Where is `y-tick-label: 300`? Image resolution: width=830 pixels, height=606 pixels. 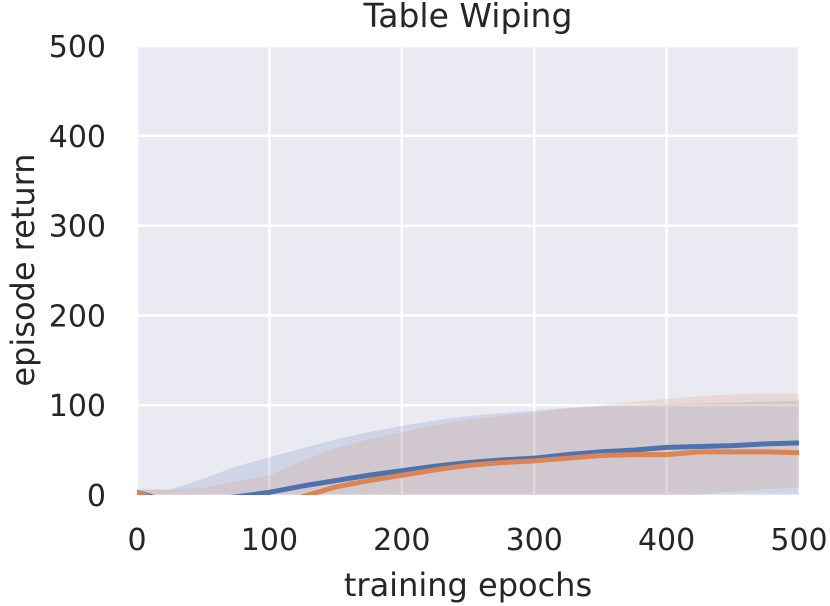
y-tick-label: 300 is located at coordinates (77, 227).